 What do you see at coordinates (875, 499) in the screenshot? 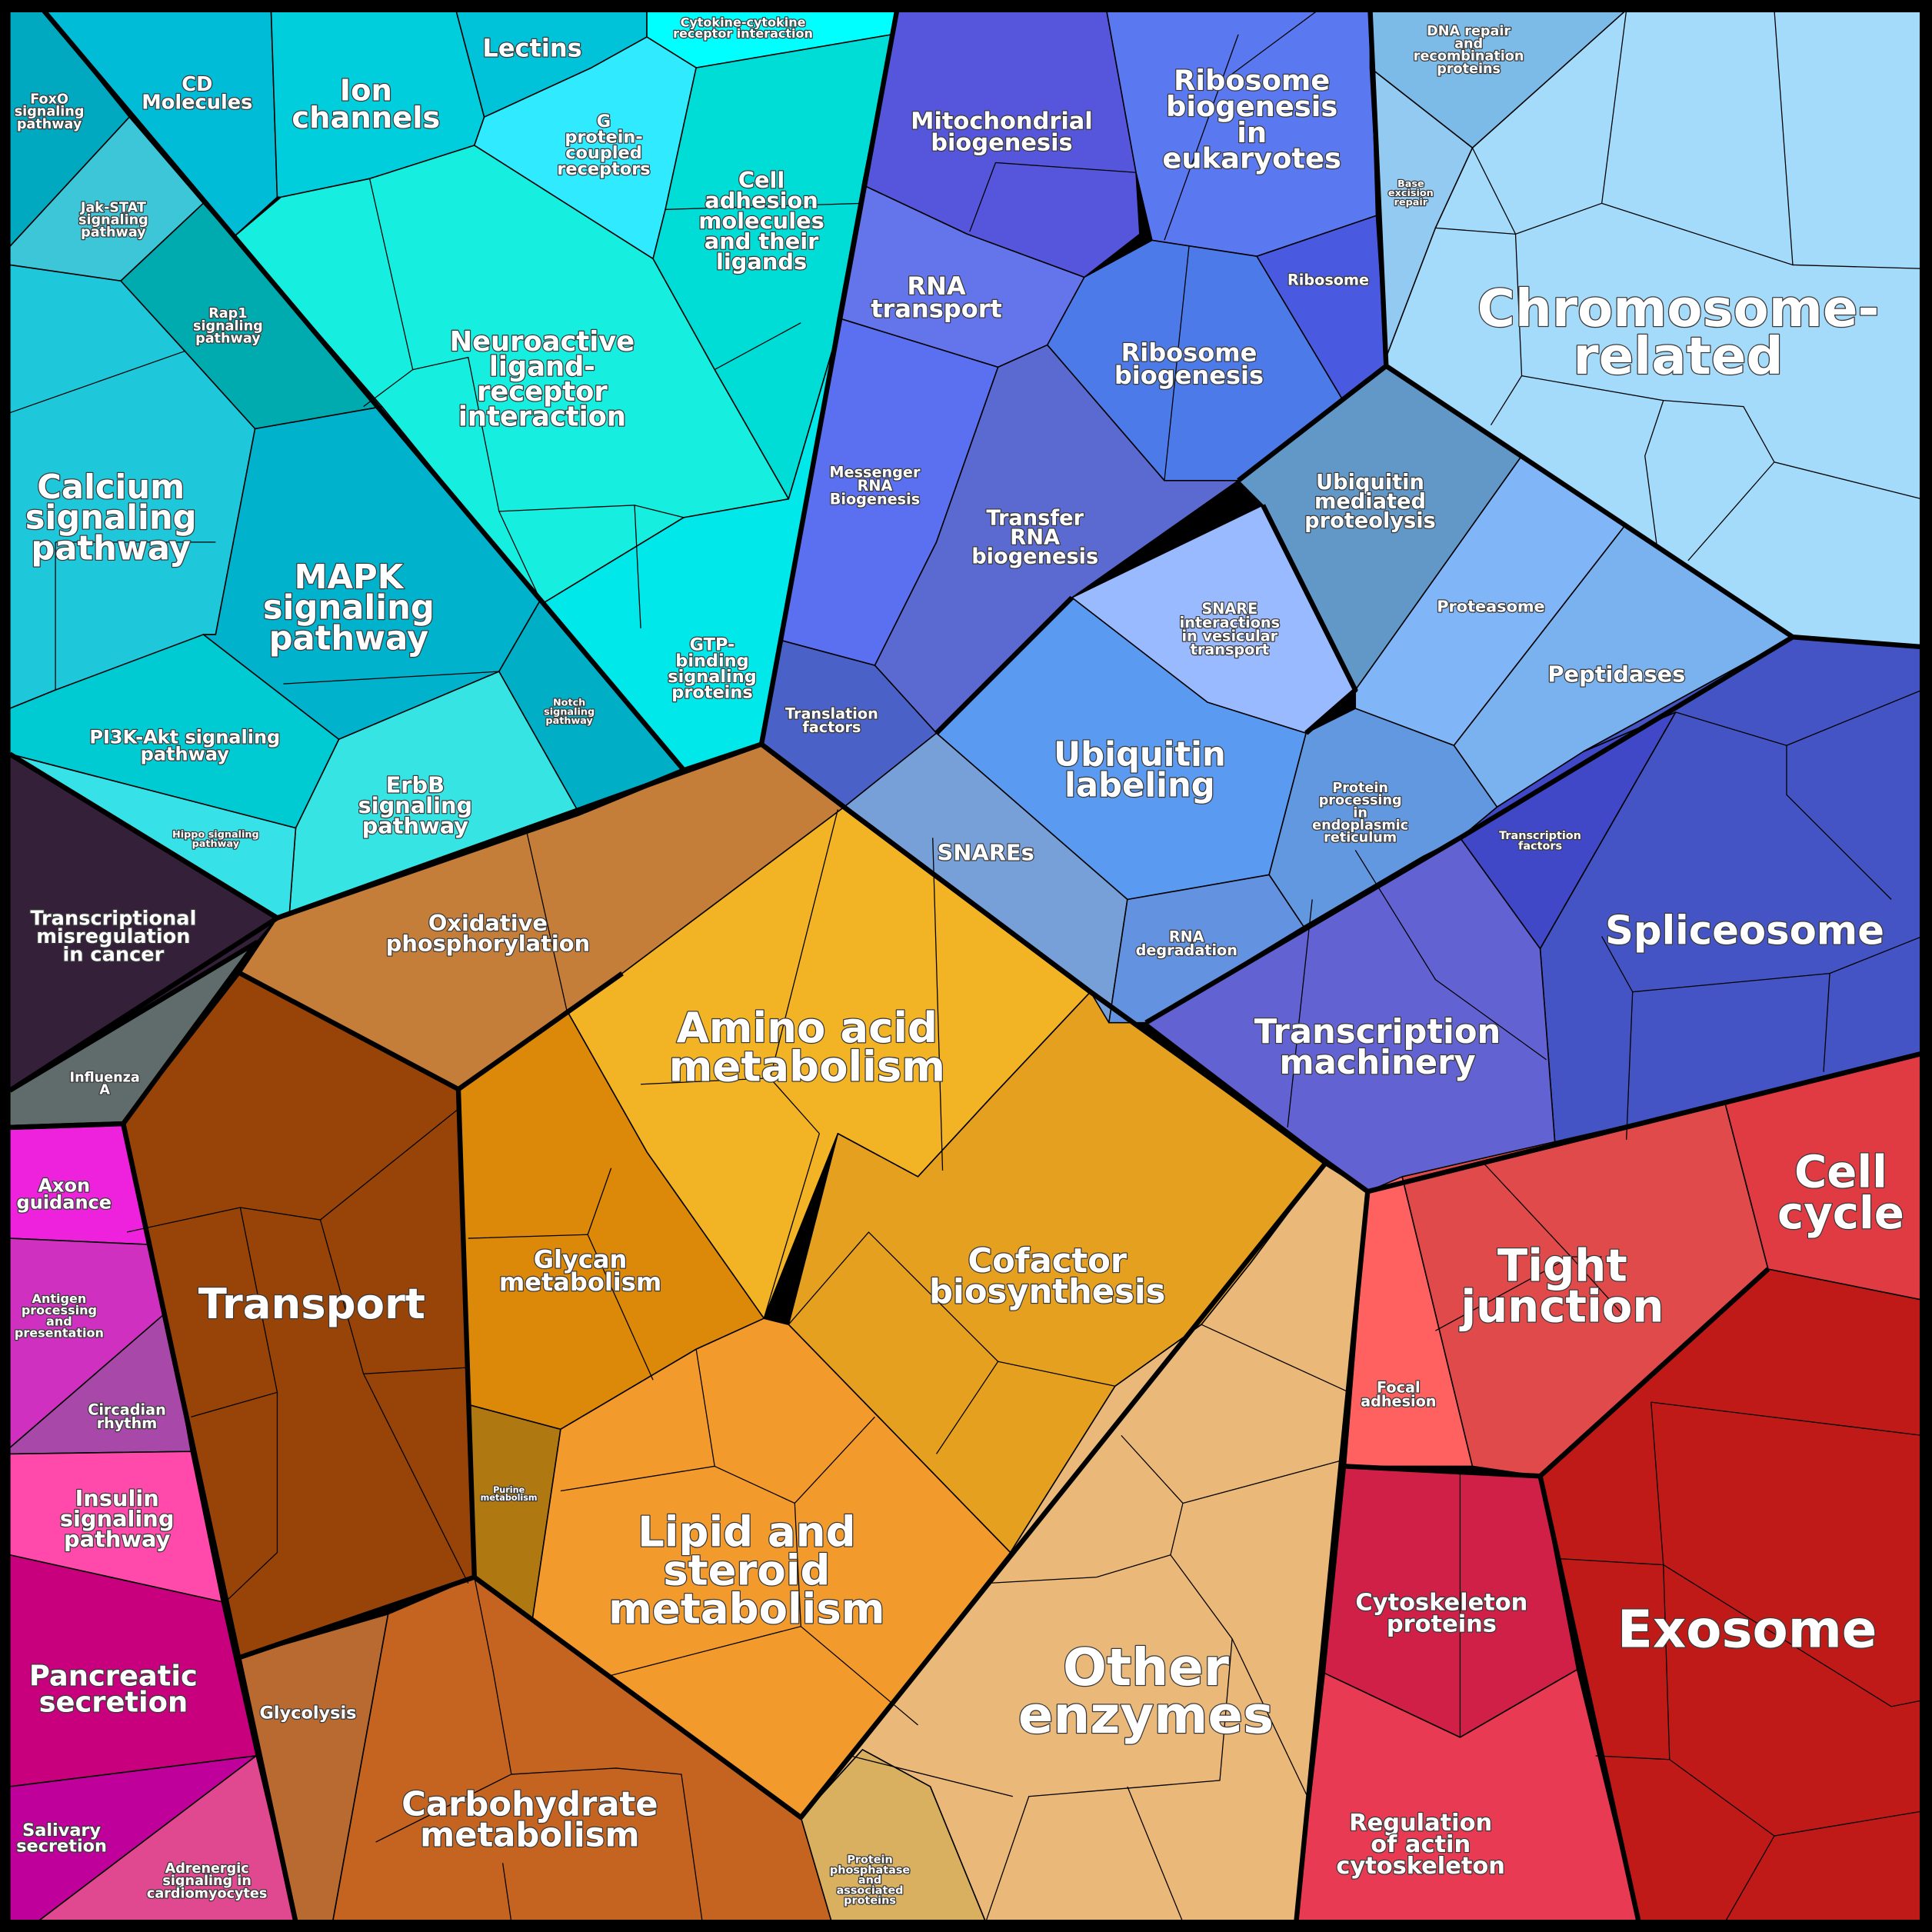
I see `label-line: Biogenesis` at bounding box center [875, 499].